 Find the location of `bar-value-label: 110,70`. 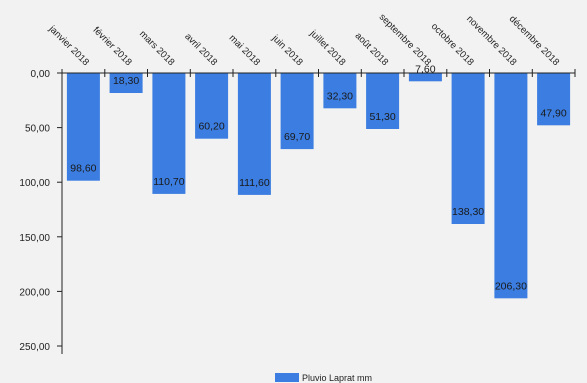

bar-value-label: 110,70 is located at coordinates (168, 182).